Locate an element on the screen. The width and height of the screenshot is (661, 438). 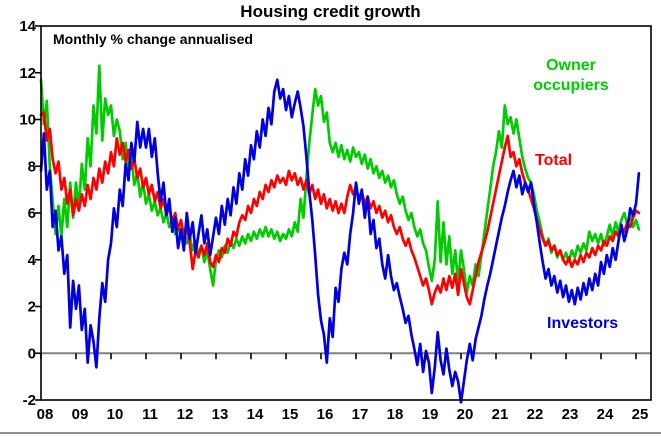
x-tick-label: 12 is located at coordinates (185, 414).